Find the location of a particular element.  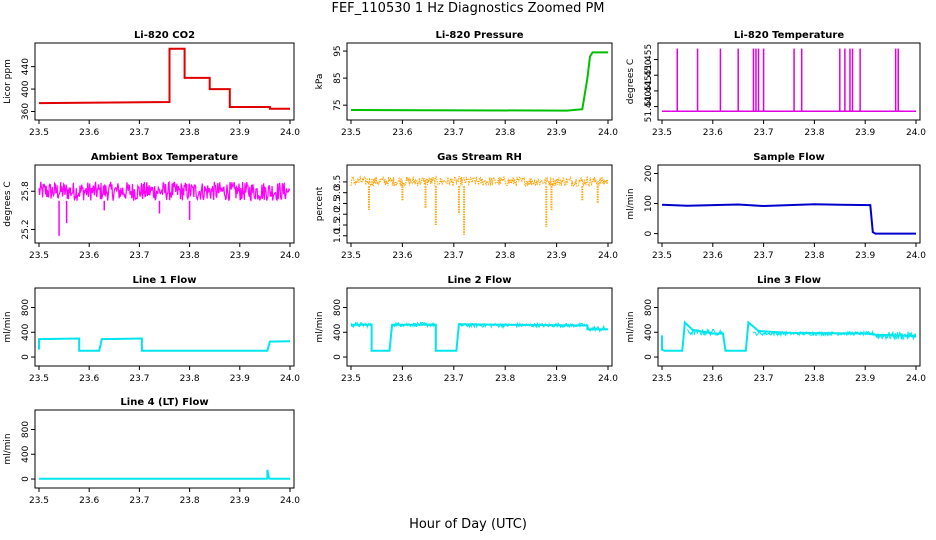

panel-title: Gas Stream RH is located at coordinates (479, 157).